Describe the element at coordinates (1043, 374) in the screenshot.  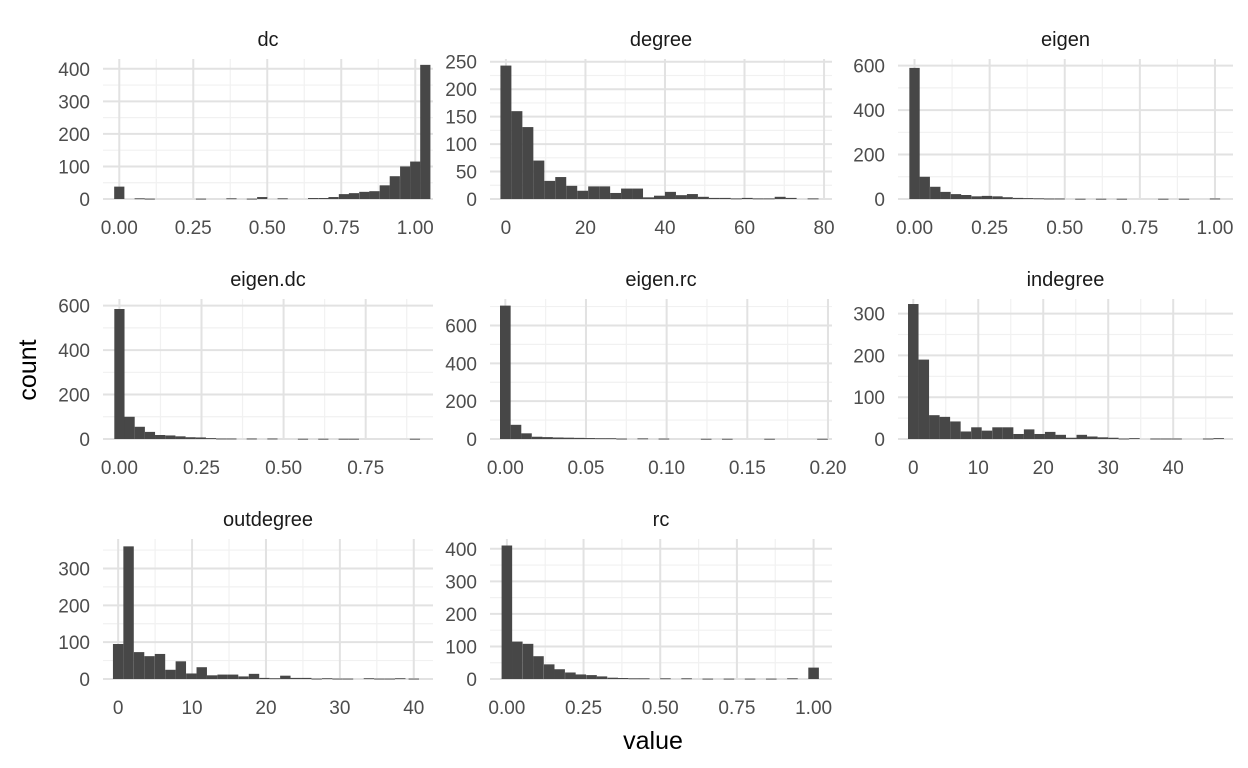
I see `facet-panel-indegree: 0 10 20 30 40 0 100 200 300 indegree` at that location.